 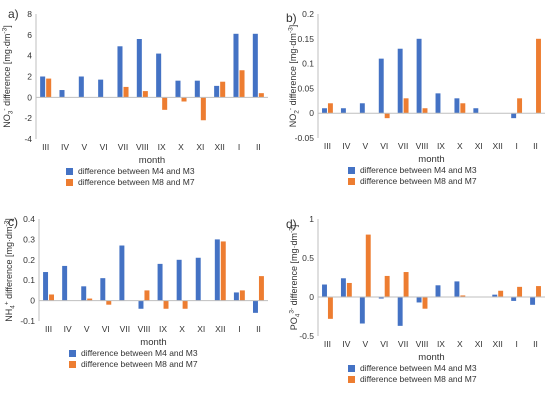 What do you see at coordinates (13, 222) in the screenshot?
I see `panel-label: c)` at bounding box center [13, 222].